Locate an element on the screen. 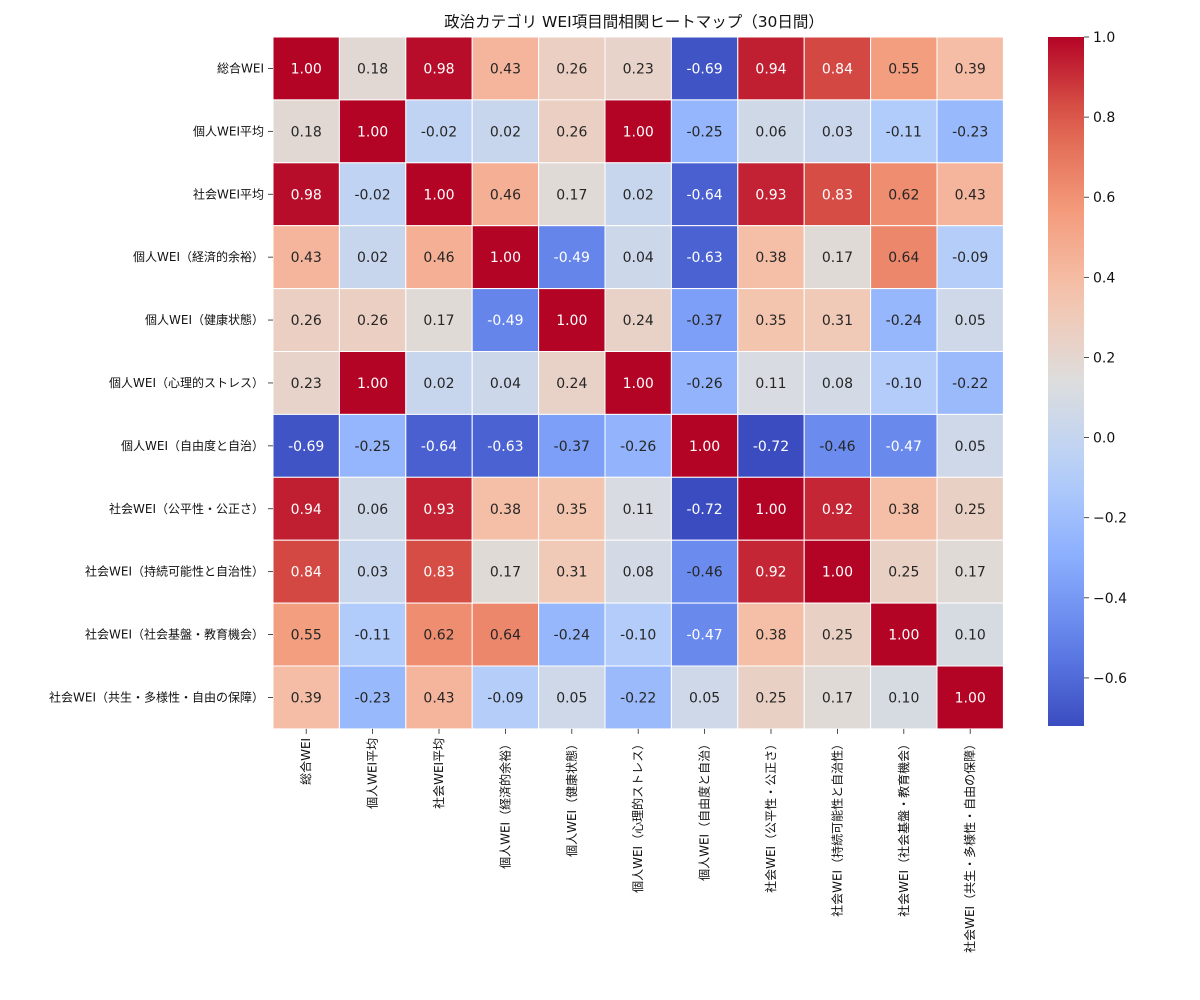 This screenshot has height=1000, width=1200. y-tick-label: 社会WEI（持続可能性と自治性） is located at coordinates (174, 571).